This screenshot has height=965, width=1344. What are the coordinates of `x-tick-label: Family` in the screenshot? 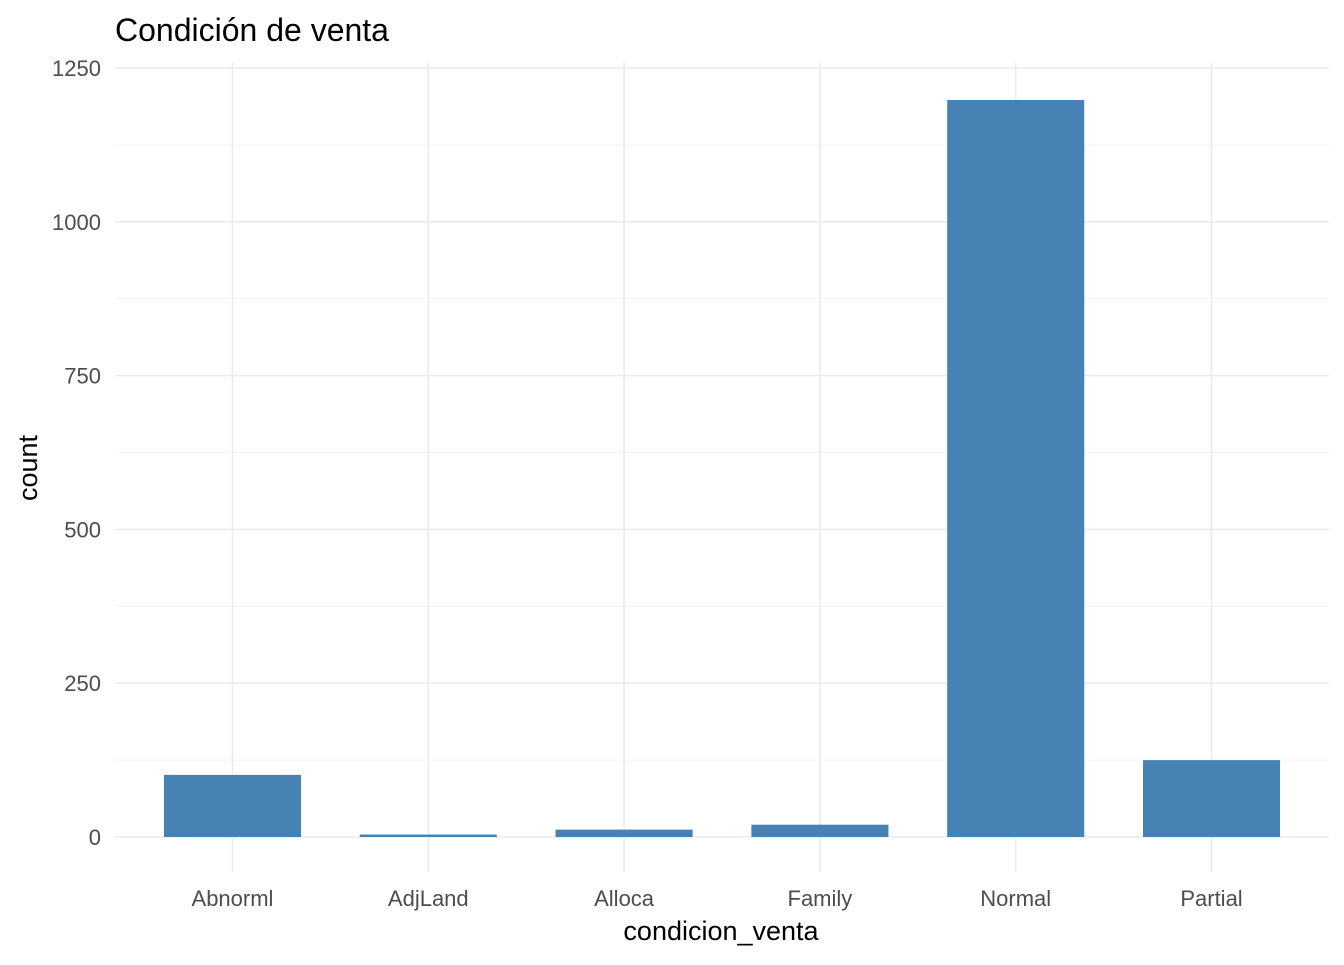 It's located at (820, 898).